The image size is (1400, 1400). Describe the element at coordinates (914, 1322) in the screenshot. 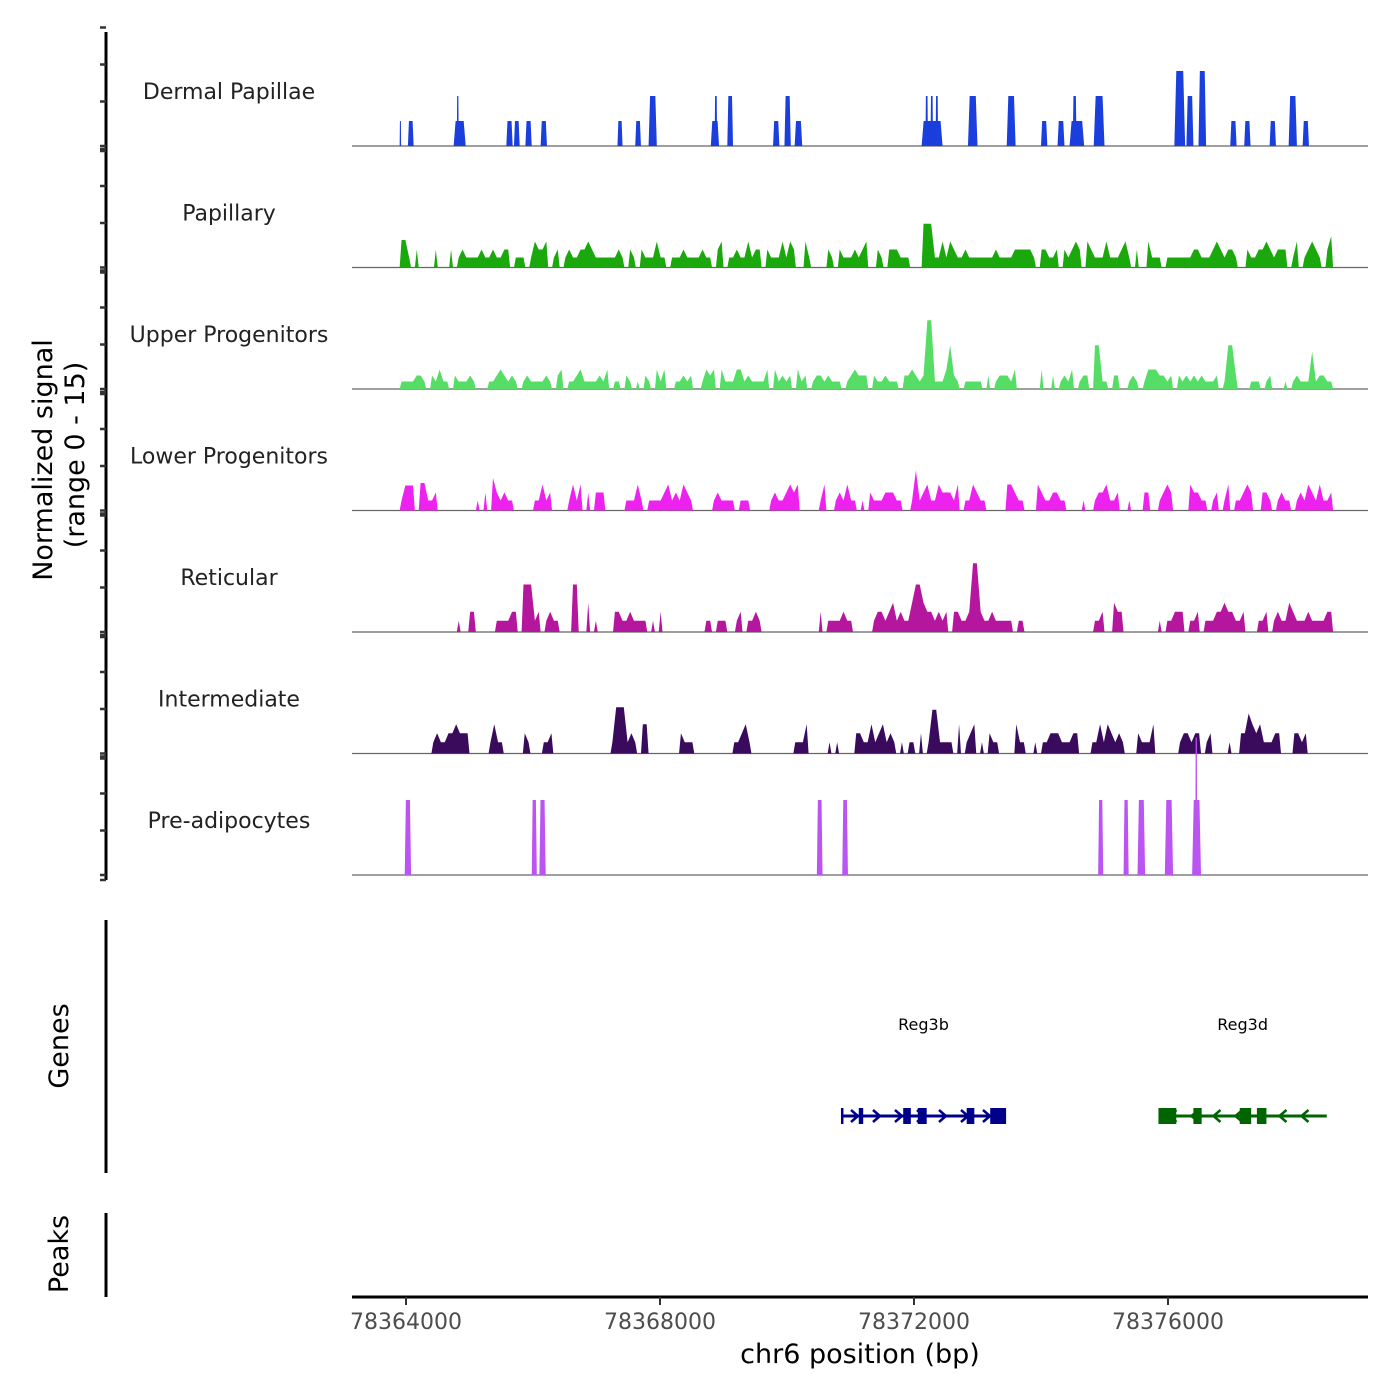

I see `x-tick-label: 78372000` at that location.